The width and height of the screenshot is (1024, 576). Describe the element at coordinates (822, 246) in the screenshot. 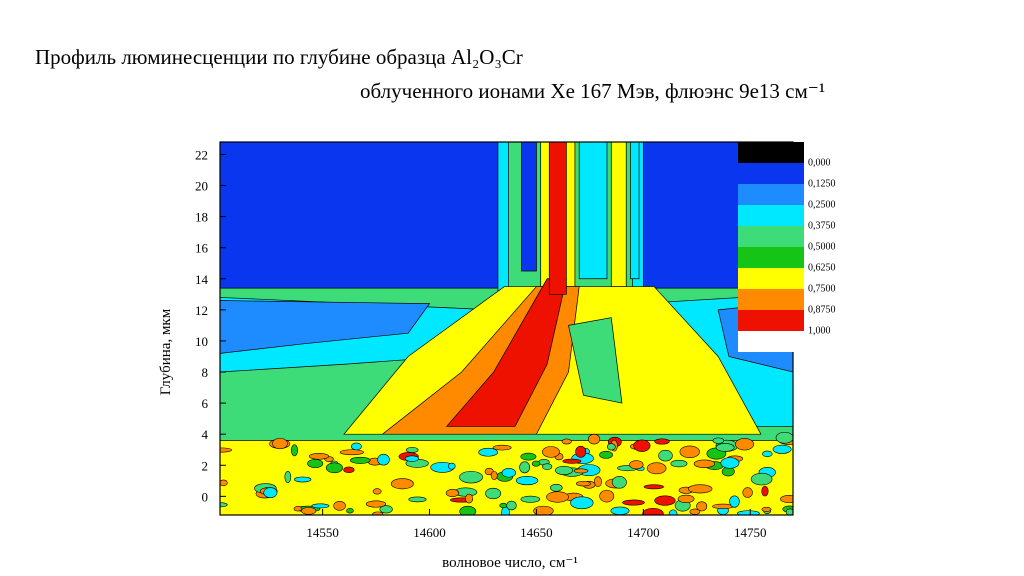

I see `scale-label: 0,5000` at that location.